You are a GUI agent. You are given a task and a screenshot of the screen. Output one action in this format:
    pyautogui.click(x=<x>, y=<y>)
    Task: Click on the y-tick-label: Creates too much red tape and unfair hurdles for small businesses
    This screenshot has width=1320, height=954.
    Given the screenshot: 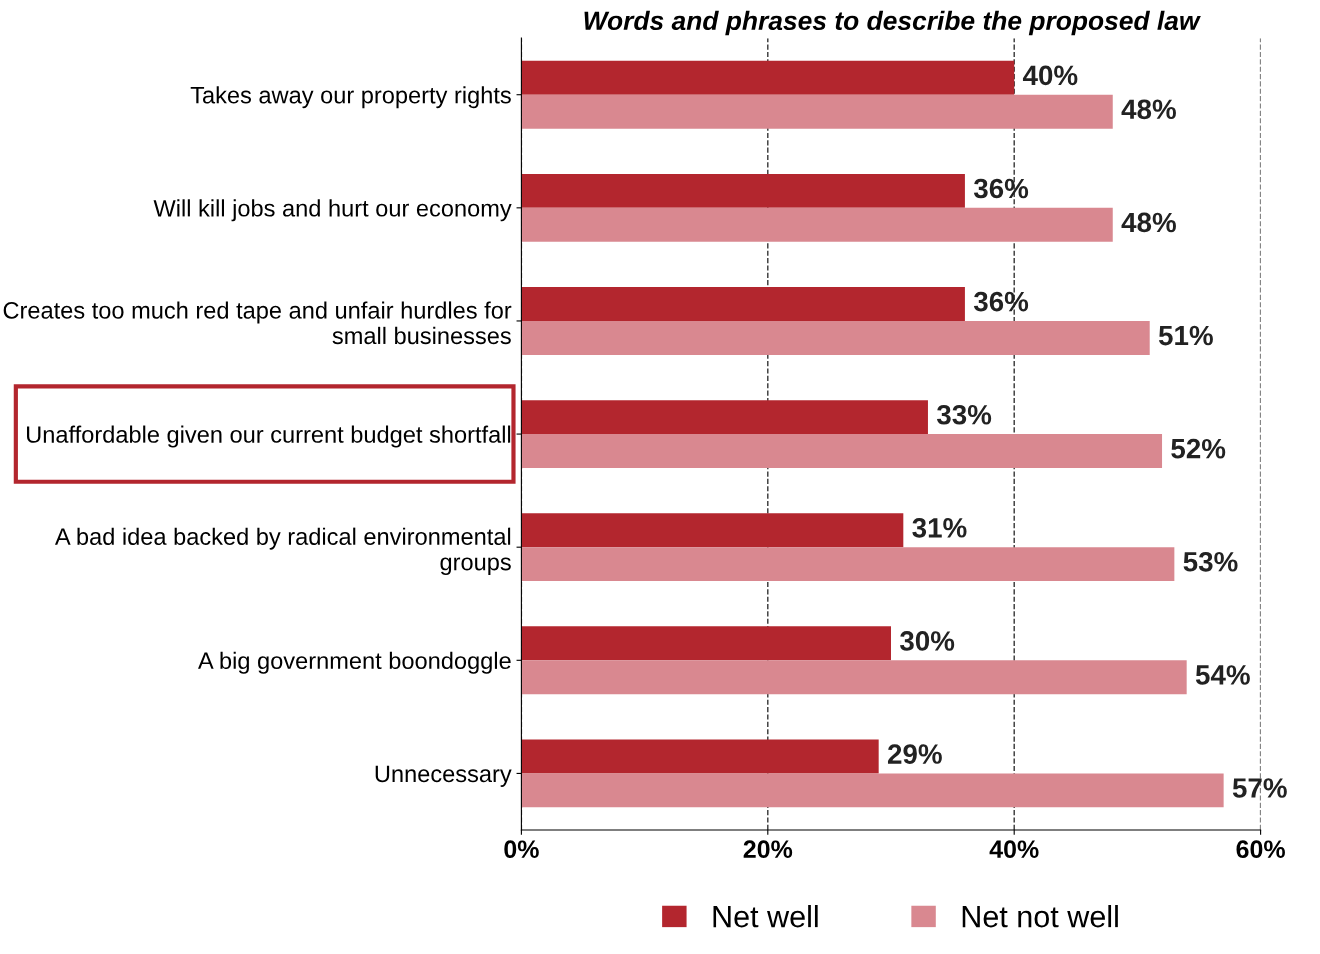 What is the action you would take?
    pyautogui.click(x=257, y=323)
    